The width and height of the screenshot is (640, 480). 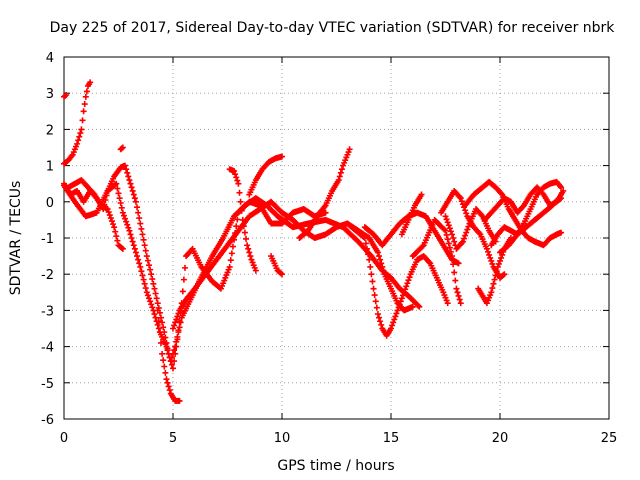 What do you see at coordinates (16, 238) in the screenshot?
I see `y-axis-label: SDTVAR / TECUs` at bounding box center [16, 238].